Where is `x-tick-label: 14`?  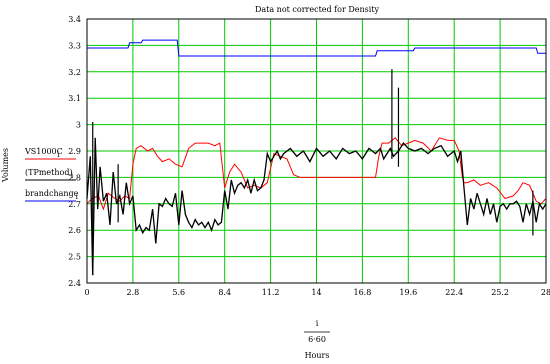 x-tick-label: 14 is located at coordinates (316, 292).